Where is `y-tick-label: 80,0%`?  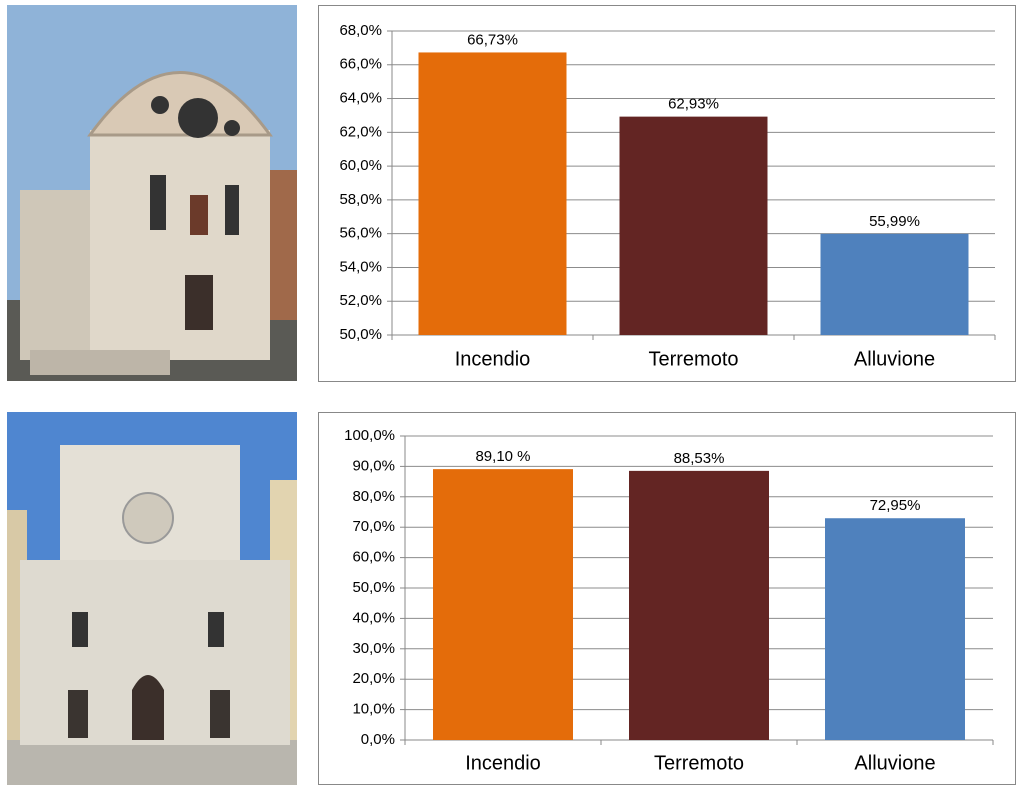
y-tick-label: 80,0% is located at coordinates (373, 496).